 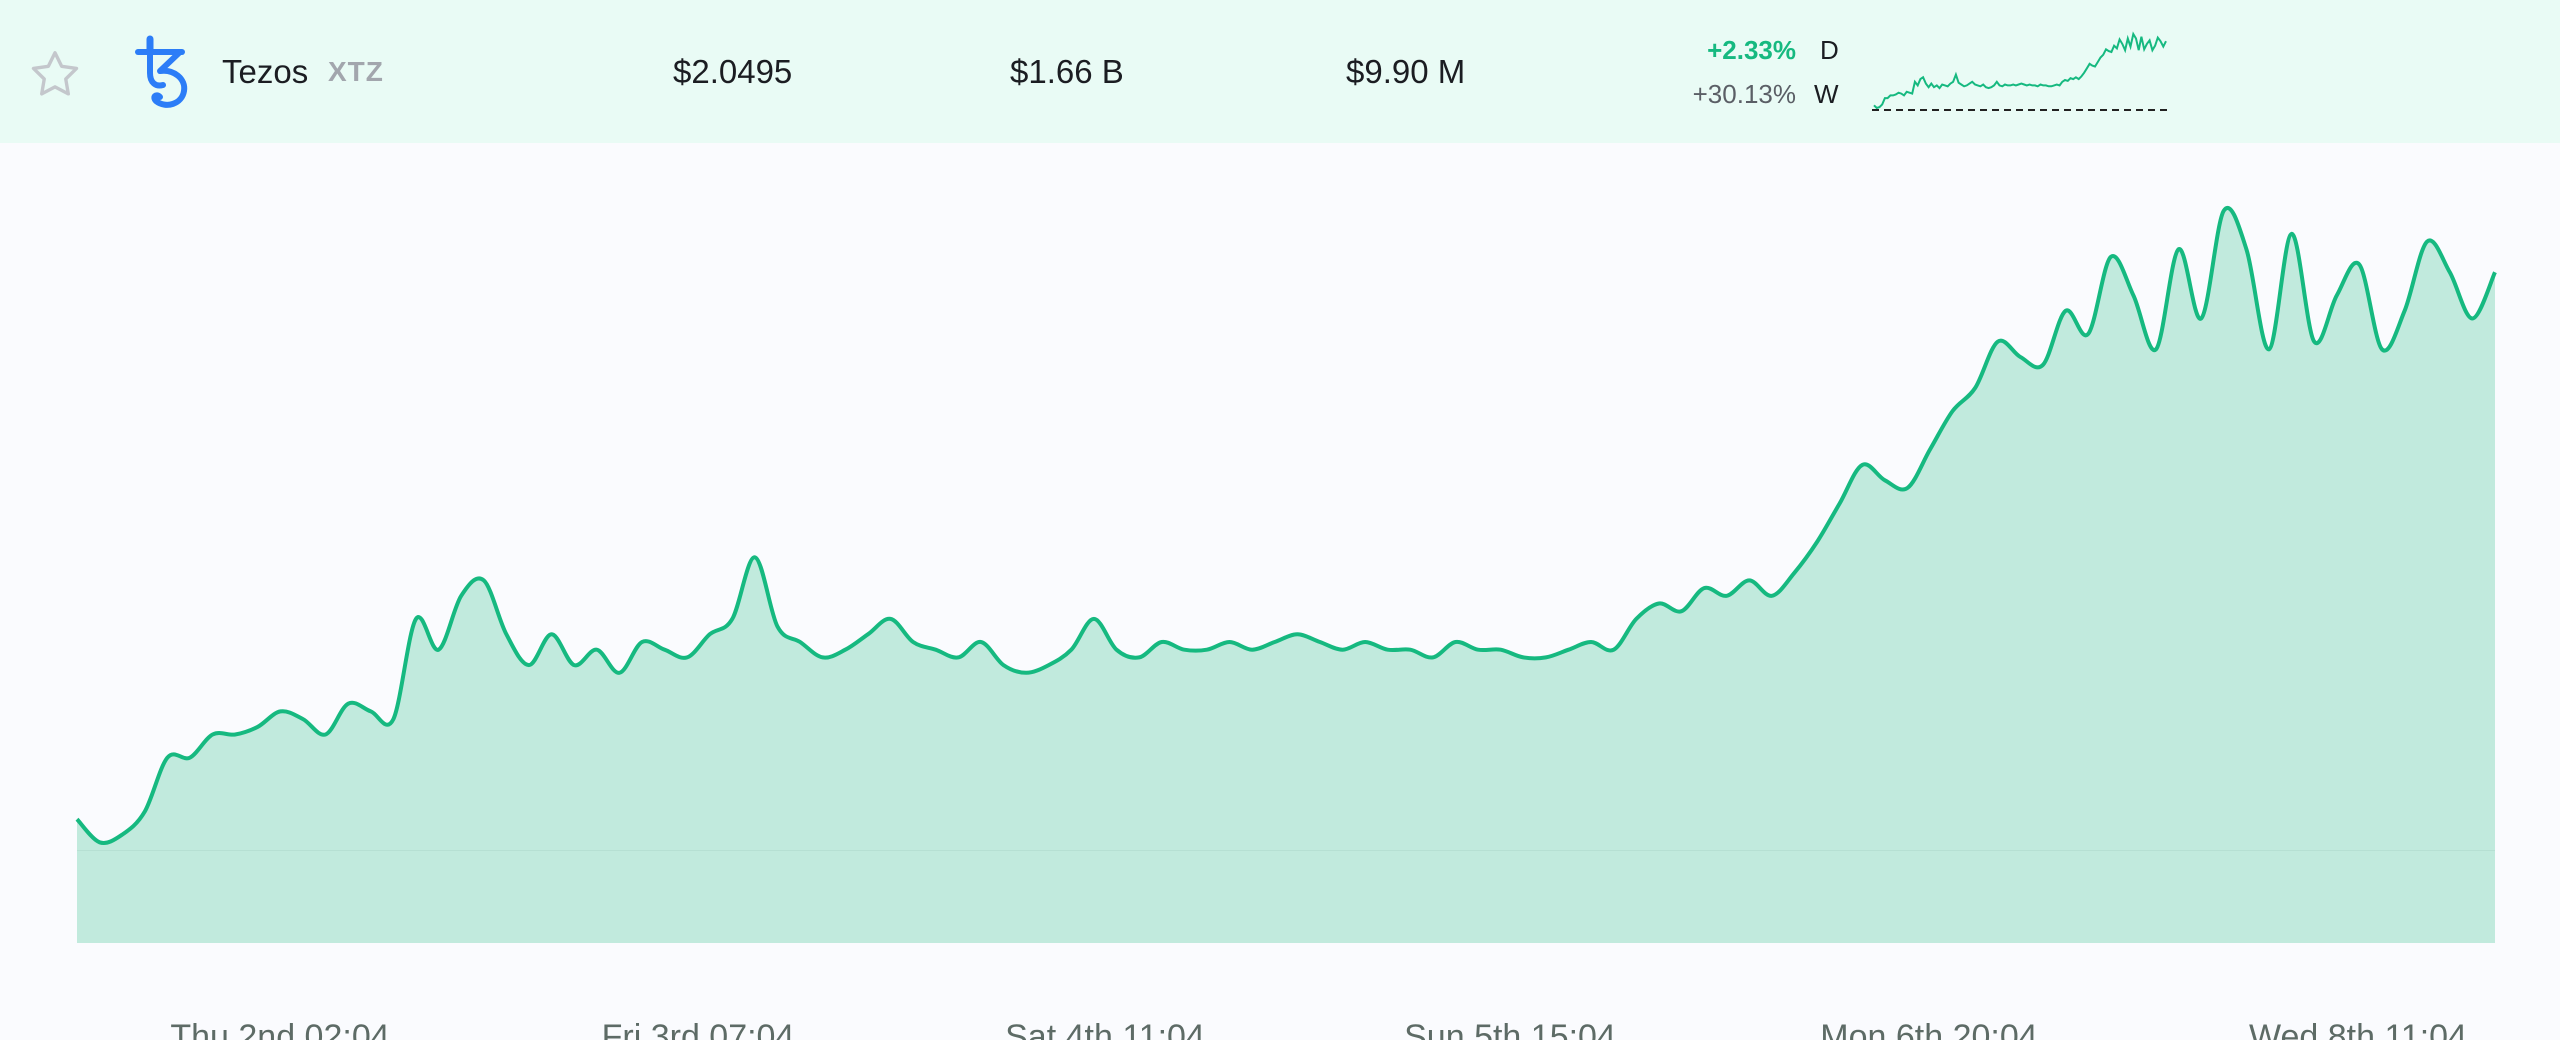 What do you see at coordinates (698, 1029) in the screenshot?
I see `x-tick-label: Fri 3rd 07:04` at bounding box center [698, 1029].